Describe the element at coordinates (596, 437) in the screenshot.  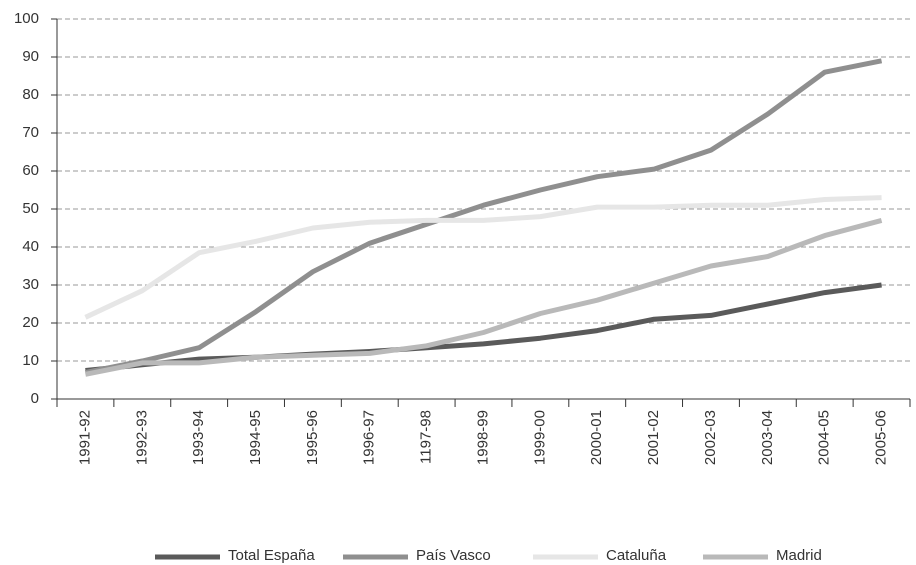
I see `x-tick-label: 2000-01` at that location.